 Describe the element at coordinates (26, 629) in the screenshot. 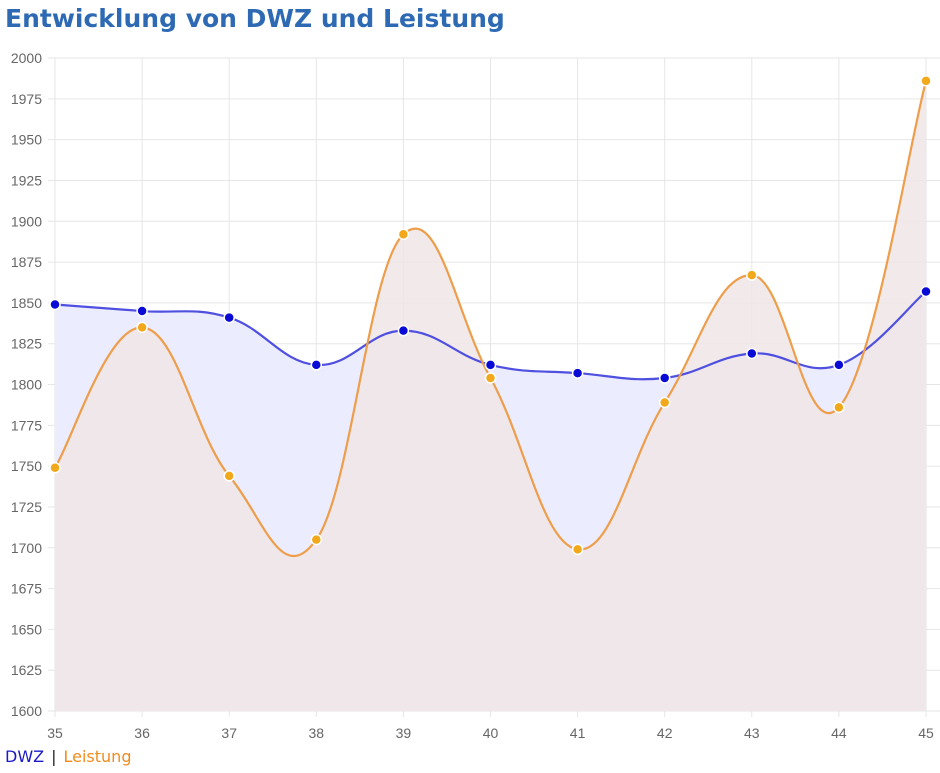

I see `y-tick-label: 1650` at that location.